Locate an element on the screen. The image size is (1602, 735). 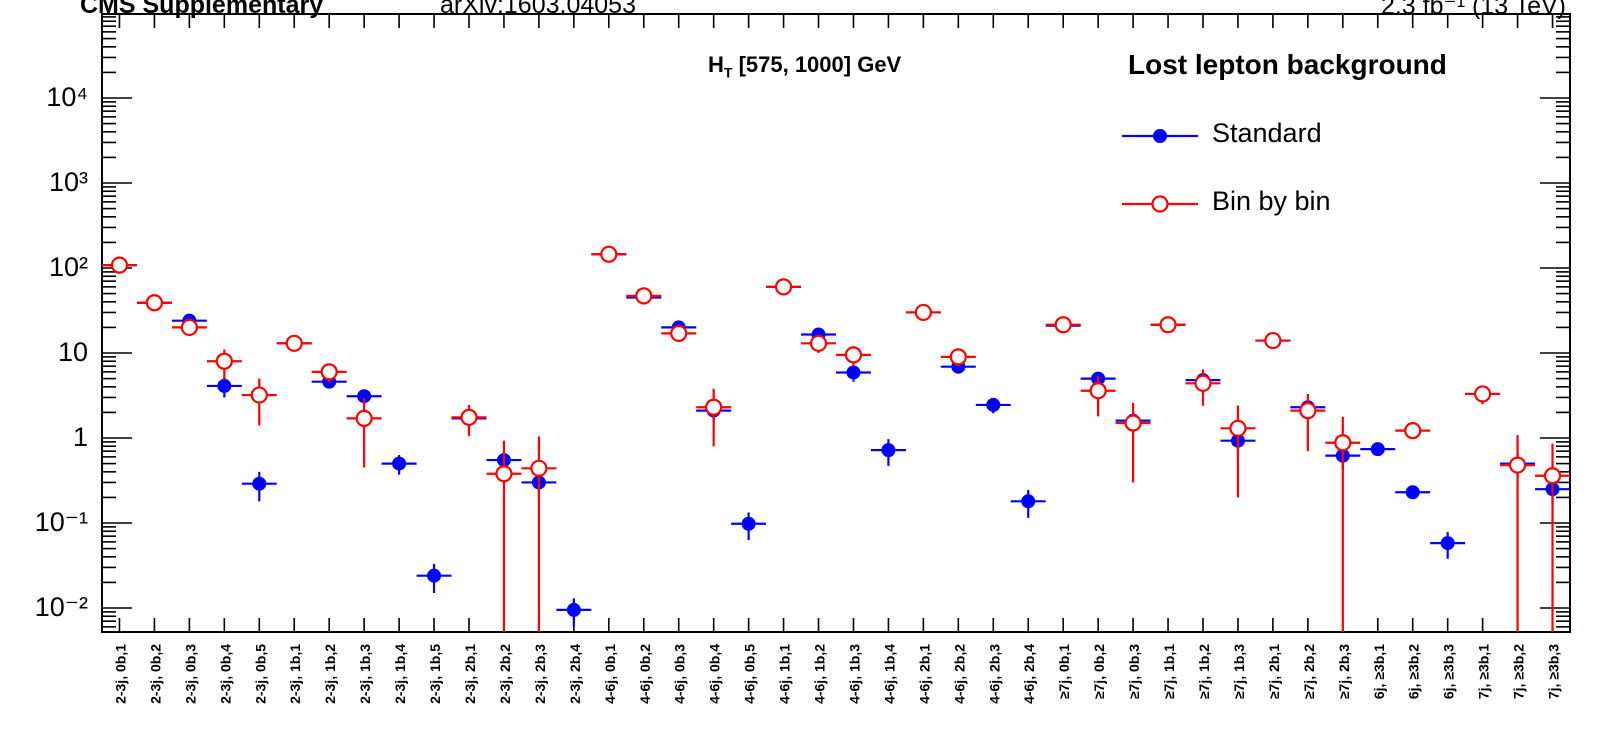
legend-binbybin-marker is located at coordinates (1160, 204).